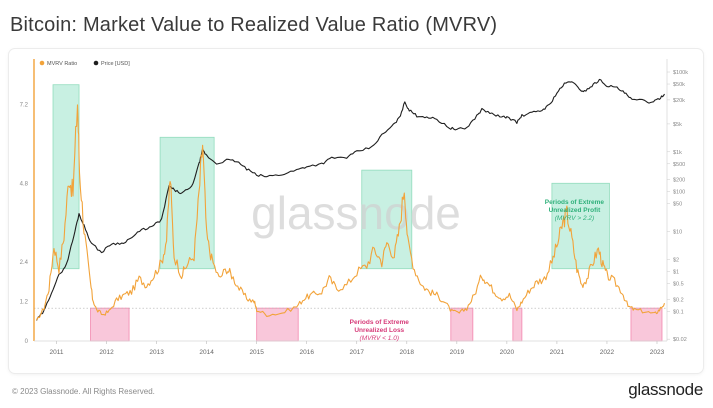 The height and width of the screenshot is (408, 713). What do you see at coordinates (677, 125) in the screenshot?
I see `y-right-tick-label: $5k` at bounding box center [677, 125].